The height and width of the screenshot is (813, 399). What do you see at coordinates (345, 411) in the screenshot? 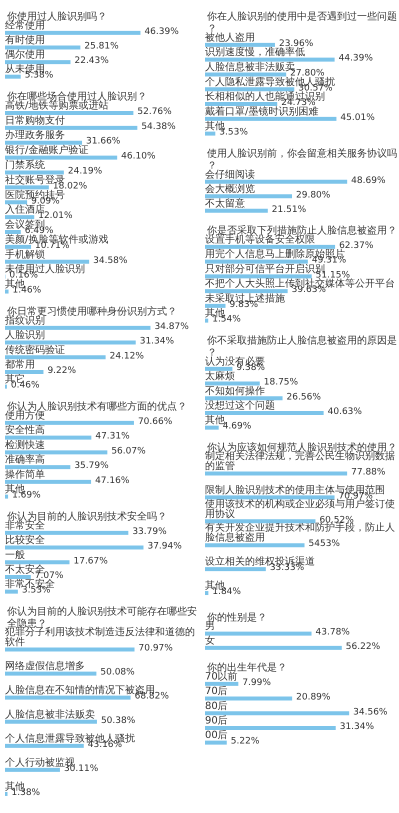
I see `data-label: 40.63%` at bounding box center [345, 411].